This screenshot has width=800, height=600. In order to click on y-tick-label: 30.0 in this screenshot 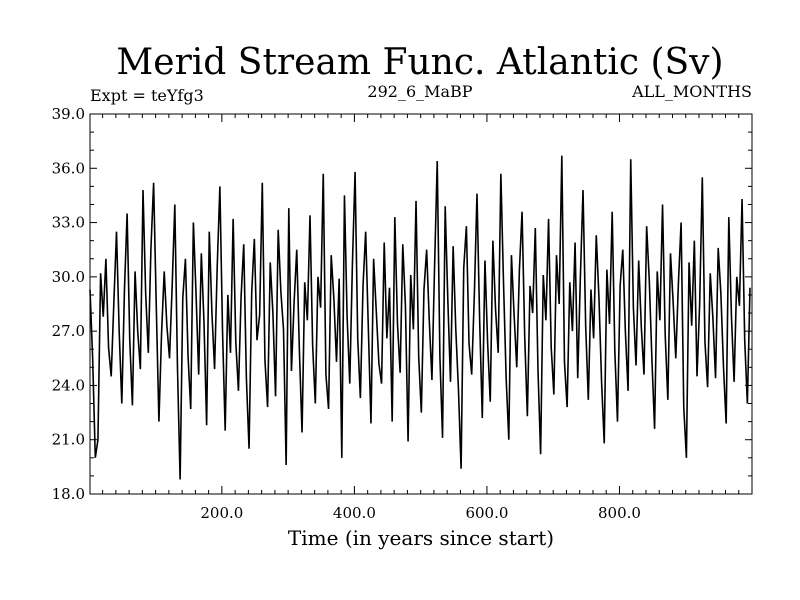, I will do `click(68, 277)`.